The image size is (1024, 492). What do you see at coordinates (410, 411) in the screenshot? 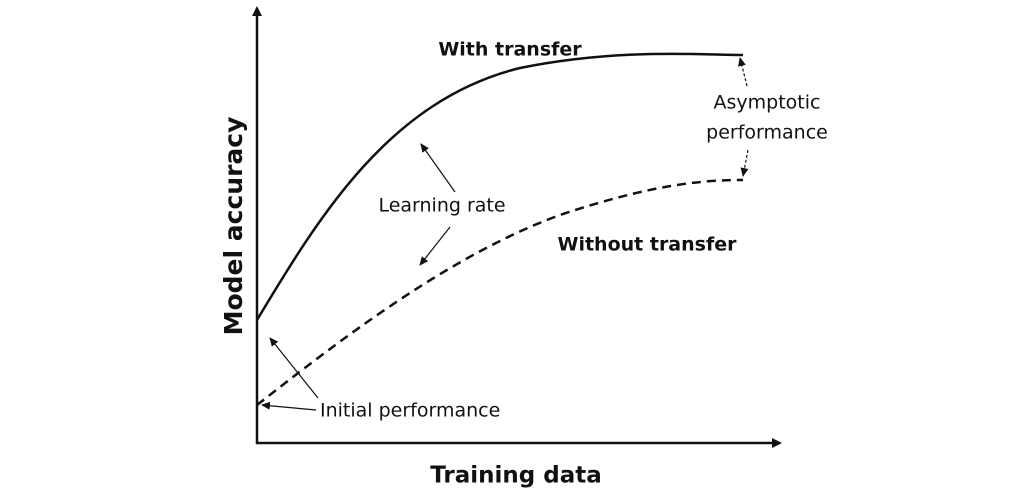
I see `annotation: Initial performance` at bounding box center [410, 411].